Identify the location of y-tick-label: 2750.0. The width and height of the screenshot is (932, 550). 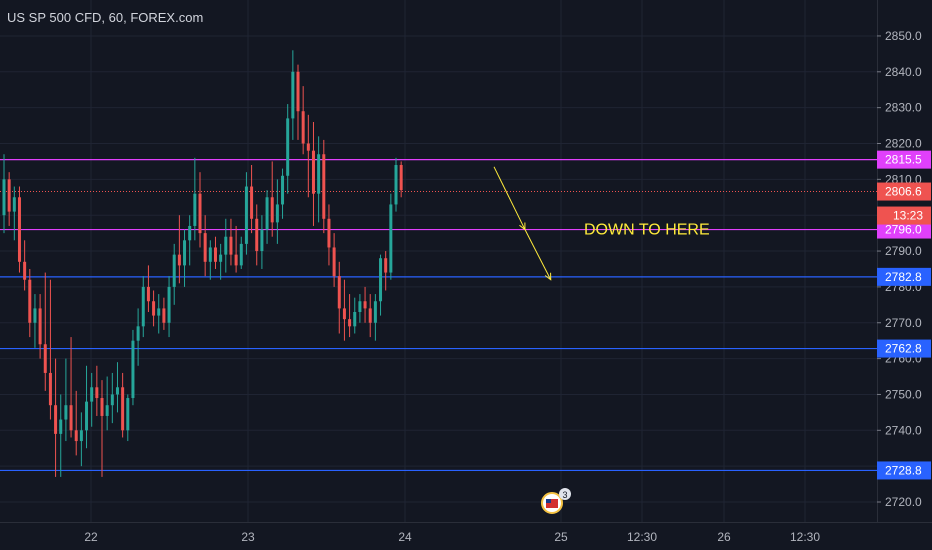
(903, 394).